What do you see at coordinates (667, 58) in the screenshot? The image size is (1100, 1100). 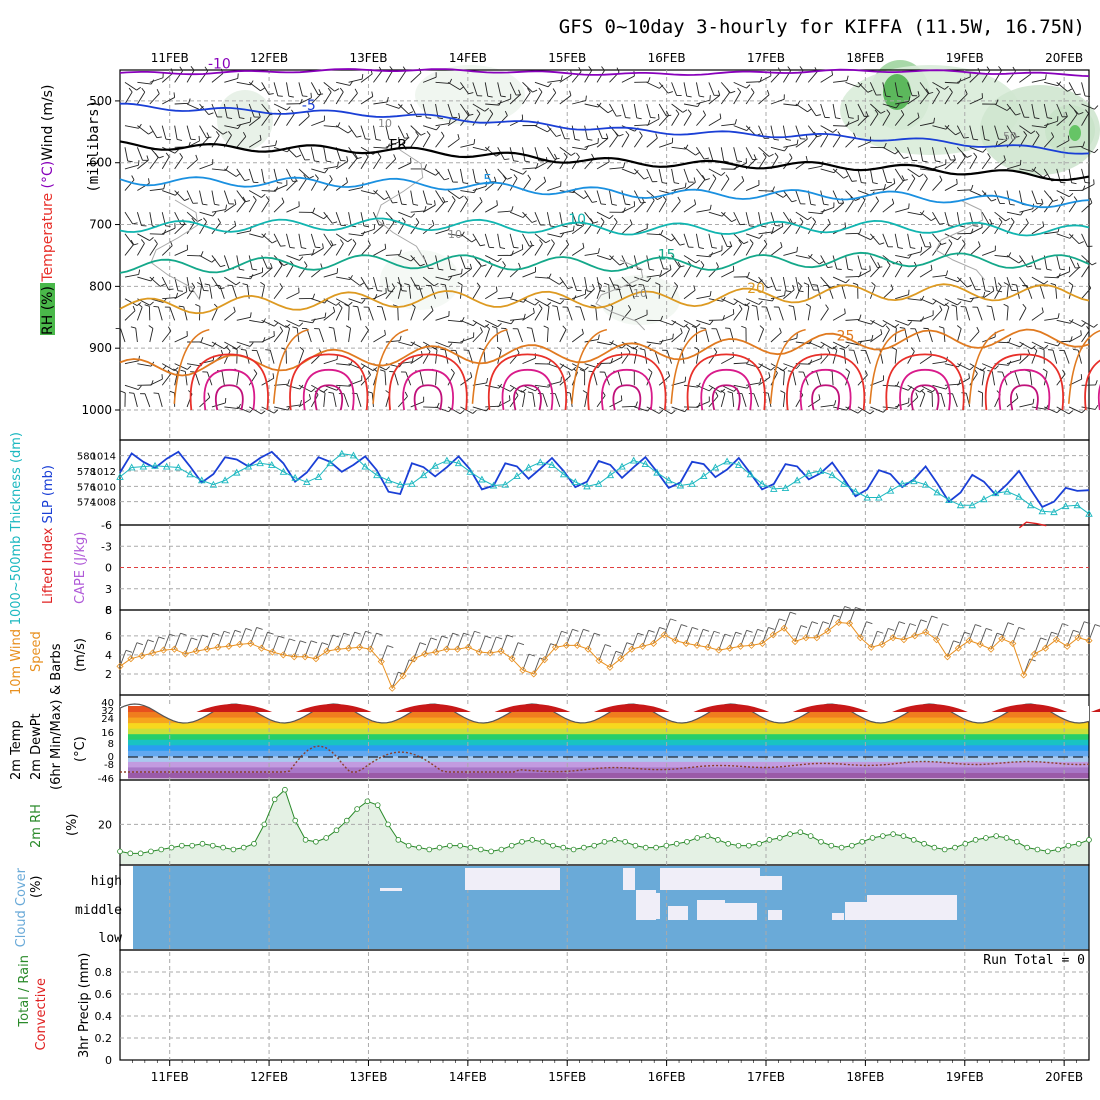 I see `date-label-top: 16FEB` at bounding box center [667, 58].